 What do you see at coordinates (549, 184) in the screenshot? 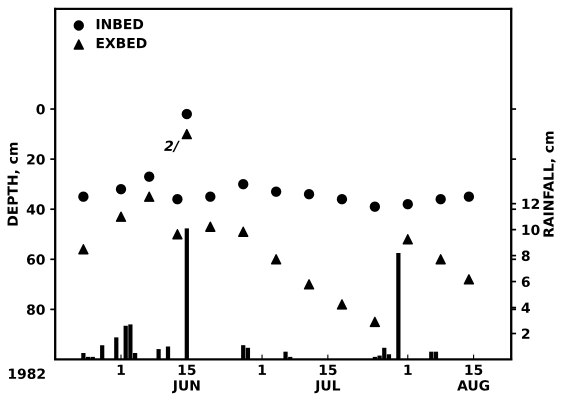
I see `y2-axis-title: RAINFALL, cm` at bounding box center [549, 184].